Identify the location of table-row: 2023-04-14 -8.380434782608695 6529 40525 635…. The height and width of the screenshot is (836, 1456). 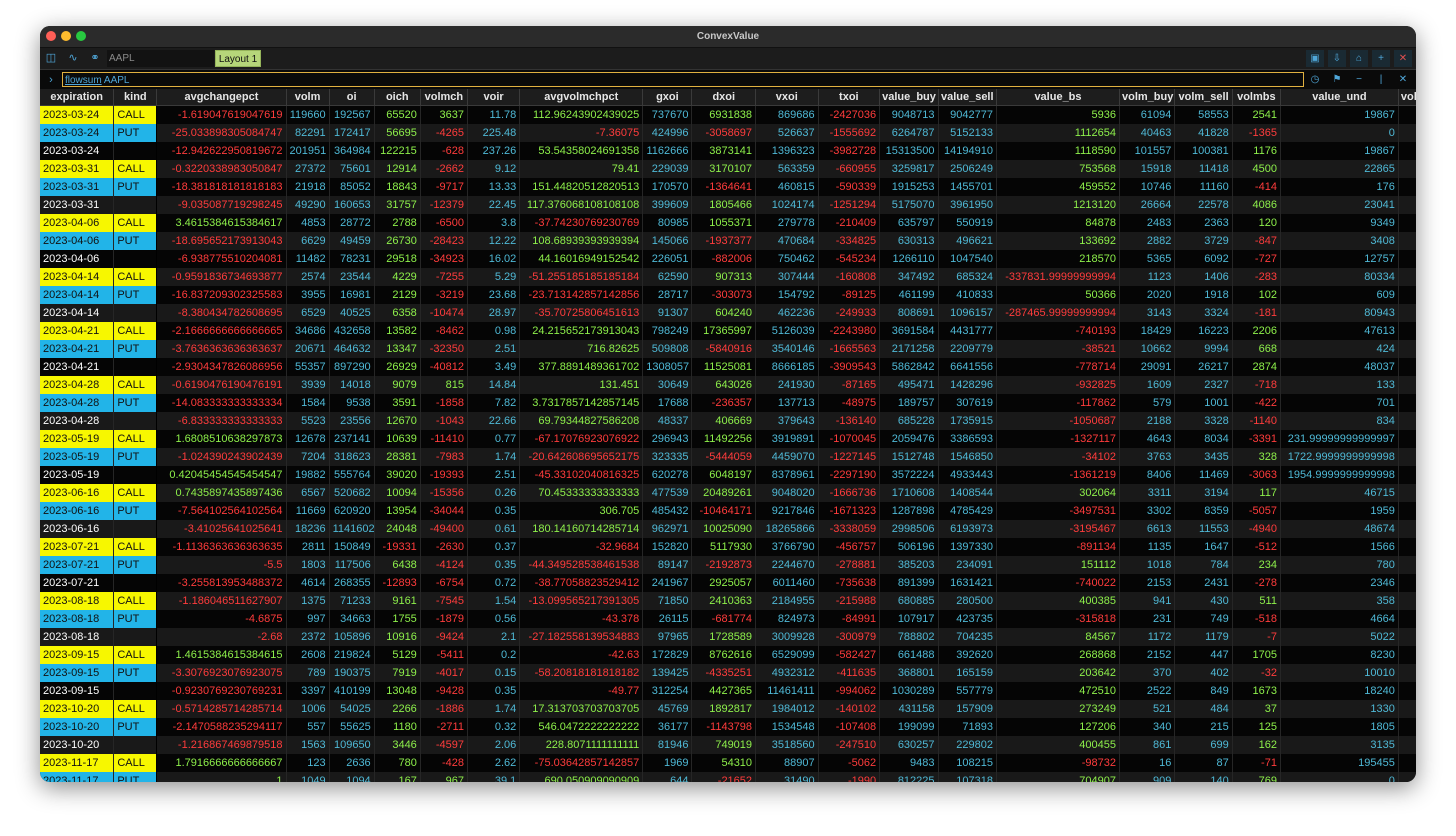
(728, 313).